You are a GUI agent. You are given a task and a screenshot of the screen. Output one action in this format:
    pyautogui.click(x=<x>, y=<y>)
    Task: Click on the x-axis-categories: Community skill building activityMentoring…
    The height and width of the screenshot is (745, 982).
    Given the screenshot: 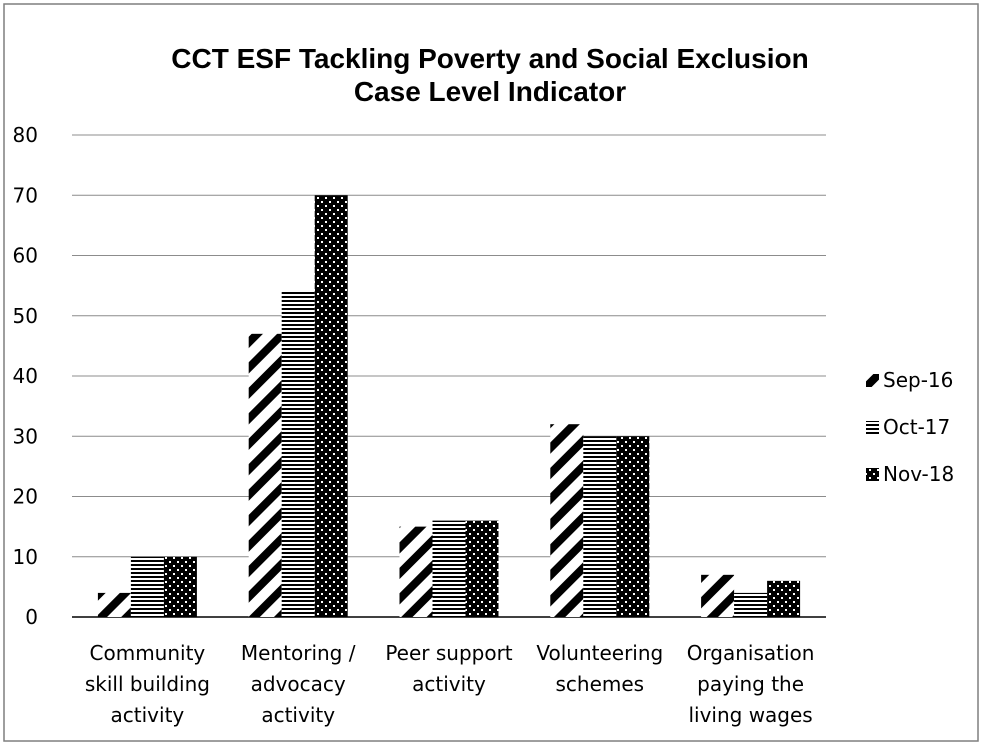 What is the action you would take?
    pyautogui.click(x=450, y=684)
    